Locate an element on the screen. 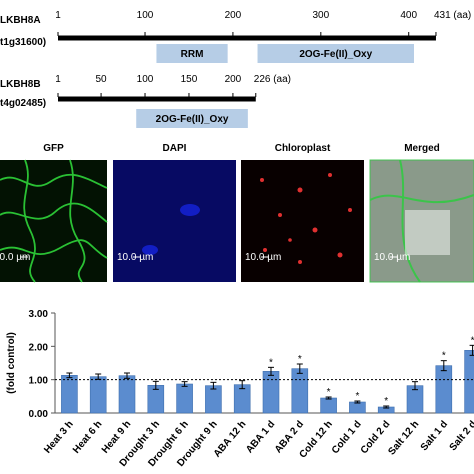  scale-label: 300 is located at coordinates (320, 15).